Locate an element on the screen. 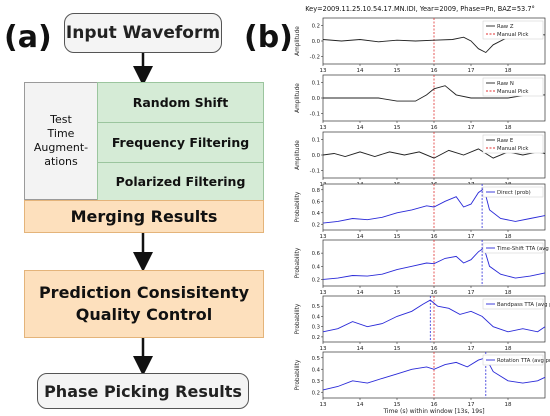 This screenshot has width=550, height=416. flow-arrows is located at coordinates (143, 214).